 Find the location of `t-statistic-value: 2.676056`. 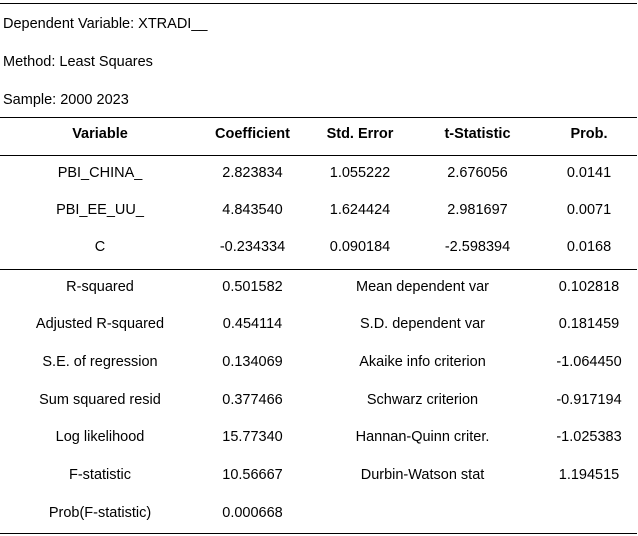

t-statistic-value: 2.676056 is located at coordinates (477, 173).